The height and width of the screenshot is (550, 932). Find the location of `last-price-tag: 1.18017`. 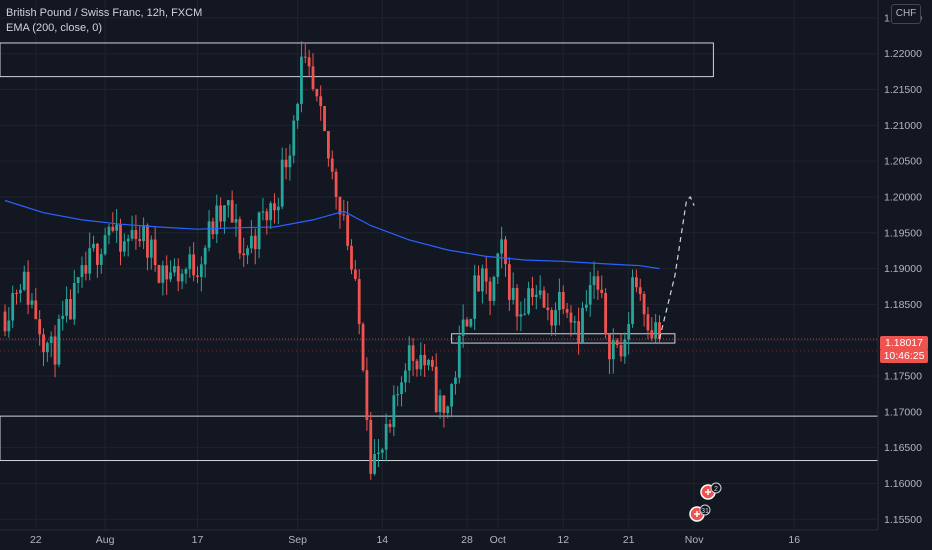

last-price-tag: 1.18017 is located at coordinates (904, 343).